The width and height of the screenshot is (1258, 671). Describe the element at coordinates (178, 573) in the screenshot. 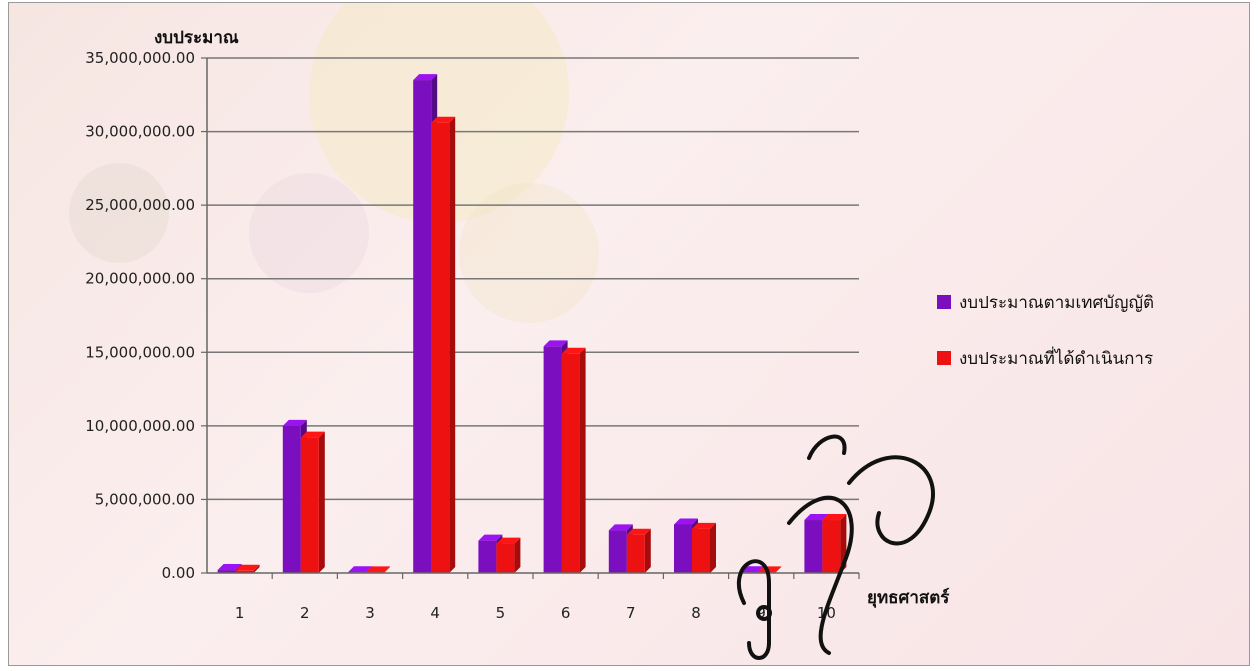

I see `y-tick-label: 0.00` at that location.